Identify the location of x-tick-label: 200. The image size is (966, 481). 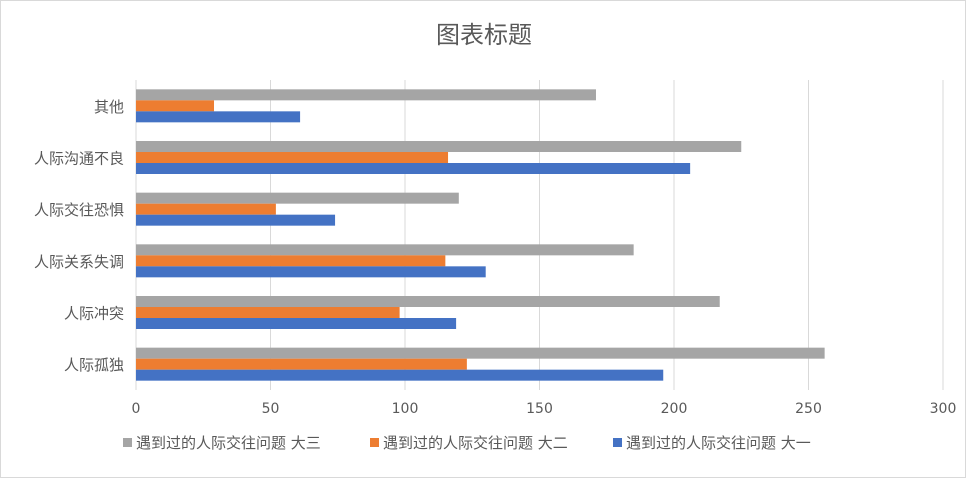
(674, 409).